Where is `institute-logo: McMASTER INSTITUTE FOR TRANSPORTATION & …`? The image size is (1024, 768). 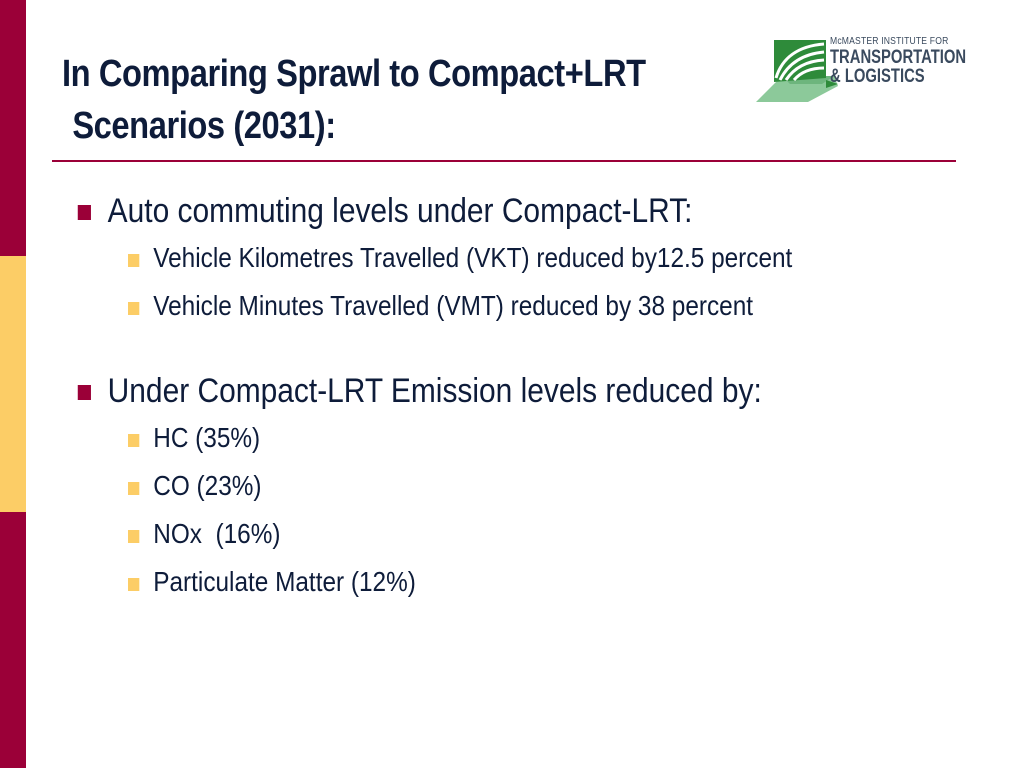 institute-logo: McMASTER INSTITUTE FOR TRANSPORTATION & … is located at coordinates (862, 70).